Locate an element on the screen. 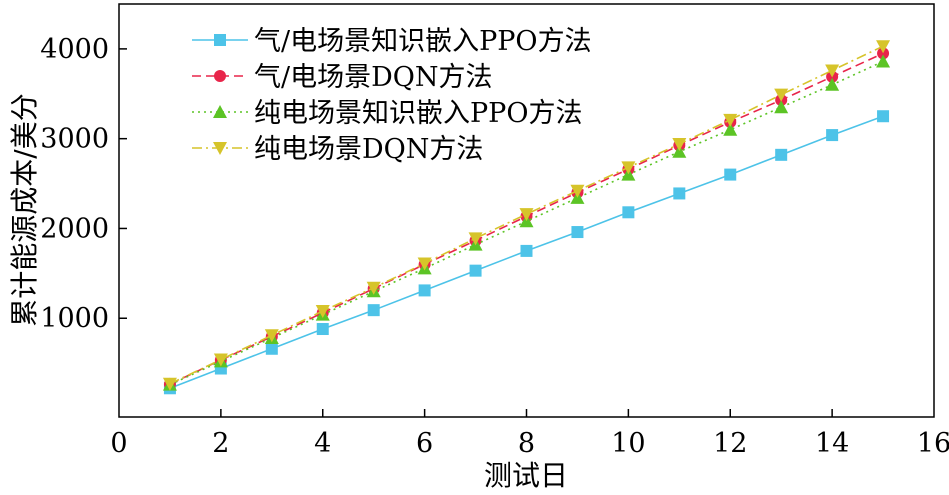 Image resolution: width=949 pixels, height=495 pixels. x-tick-label: 16 is located at coordinates (933, 443).